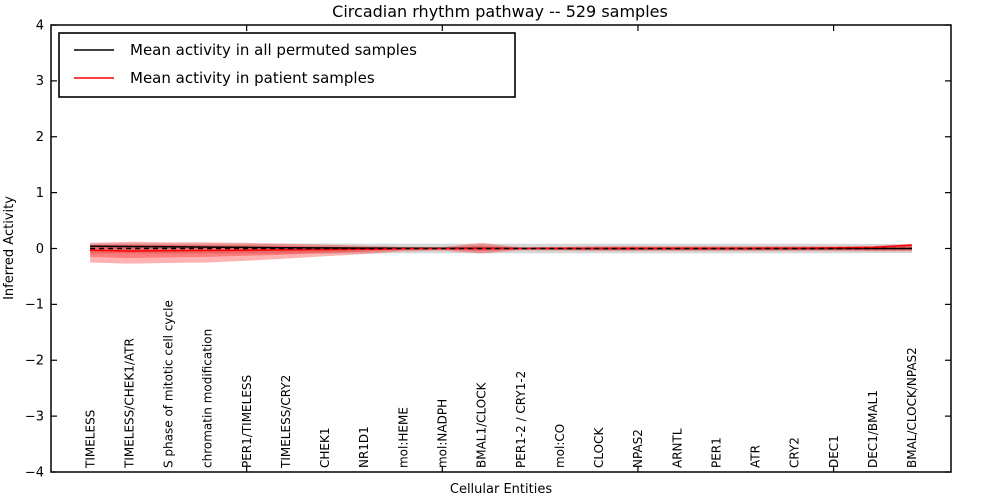 This screenshot has width=1000, height=504. What do you see at coordinates (599, 447) in the screenshot?
I see `x-category-label: CLOCK` at bounding box center [599, 447].